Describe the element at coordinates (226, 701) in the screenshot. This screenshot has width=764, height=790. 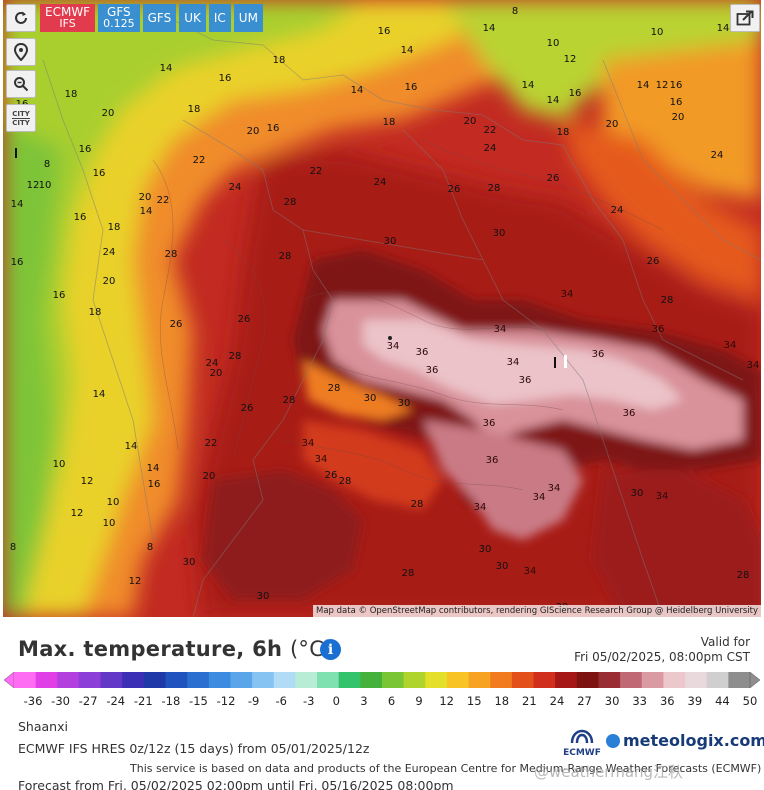
I see `scale-label: -12` at that location.